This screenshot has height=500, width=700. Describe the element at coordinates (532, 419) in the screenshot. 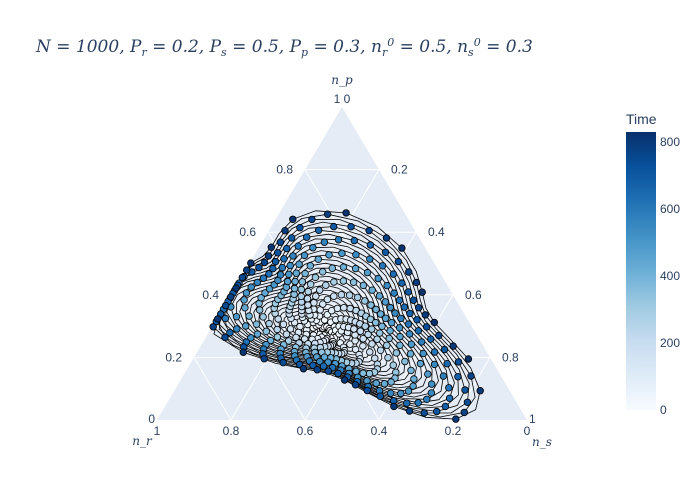

I see `tick-ns-one: 1` at that location.